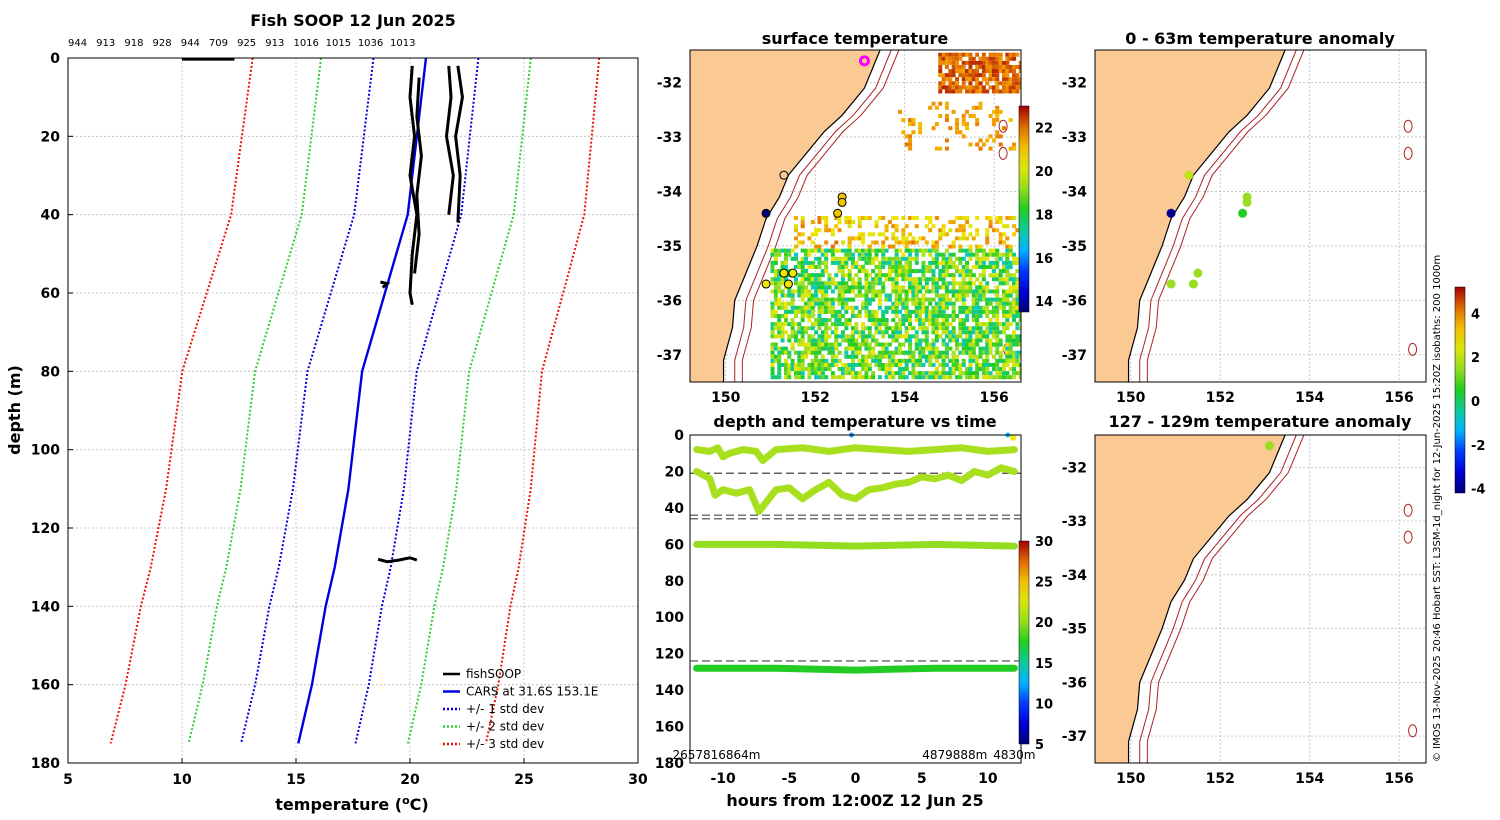 The width and height of the screenshot is (1500, 820). I want to click on profile-x-label: temperature (oC), so click(351, 804).